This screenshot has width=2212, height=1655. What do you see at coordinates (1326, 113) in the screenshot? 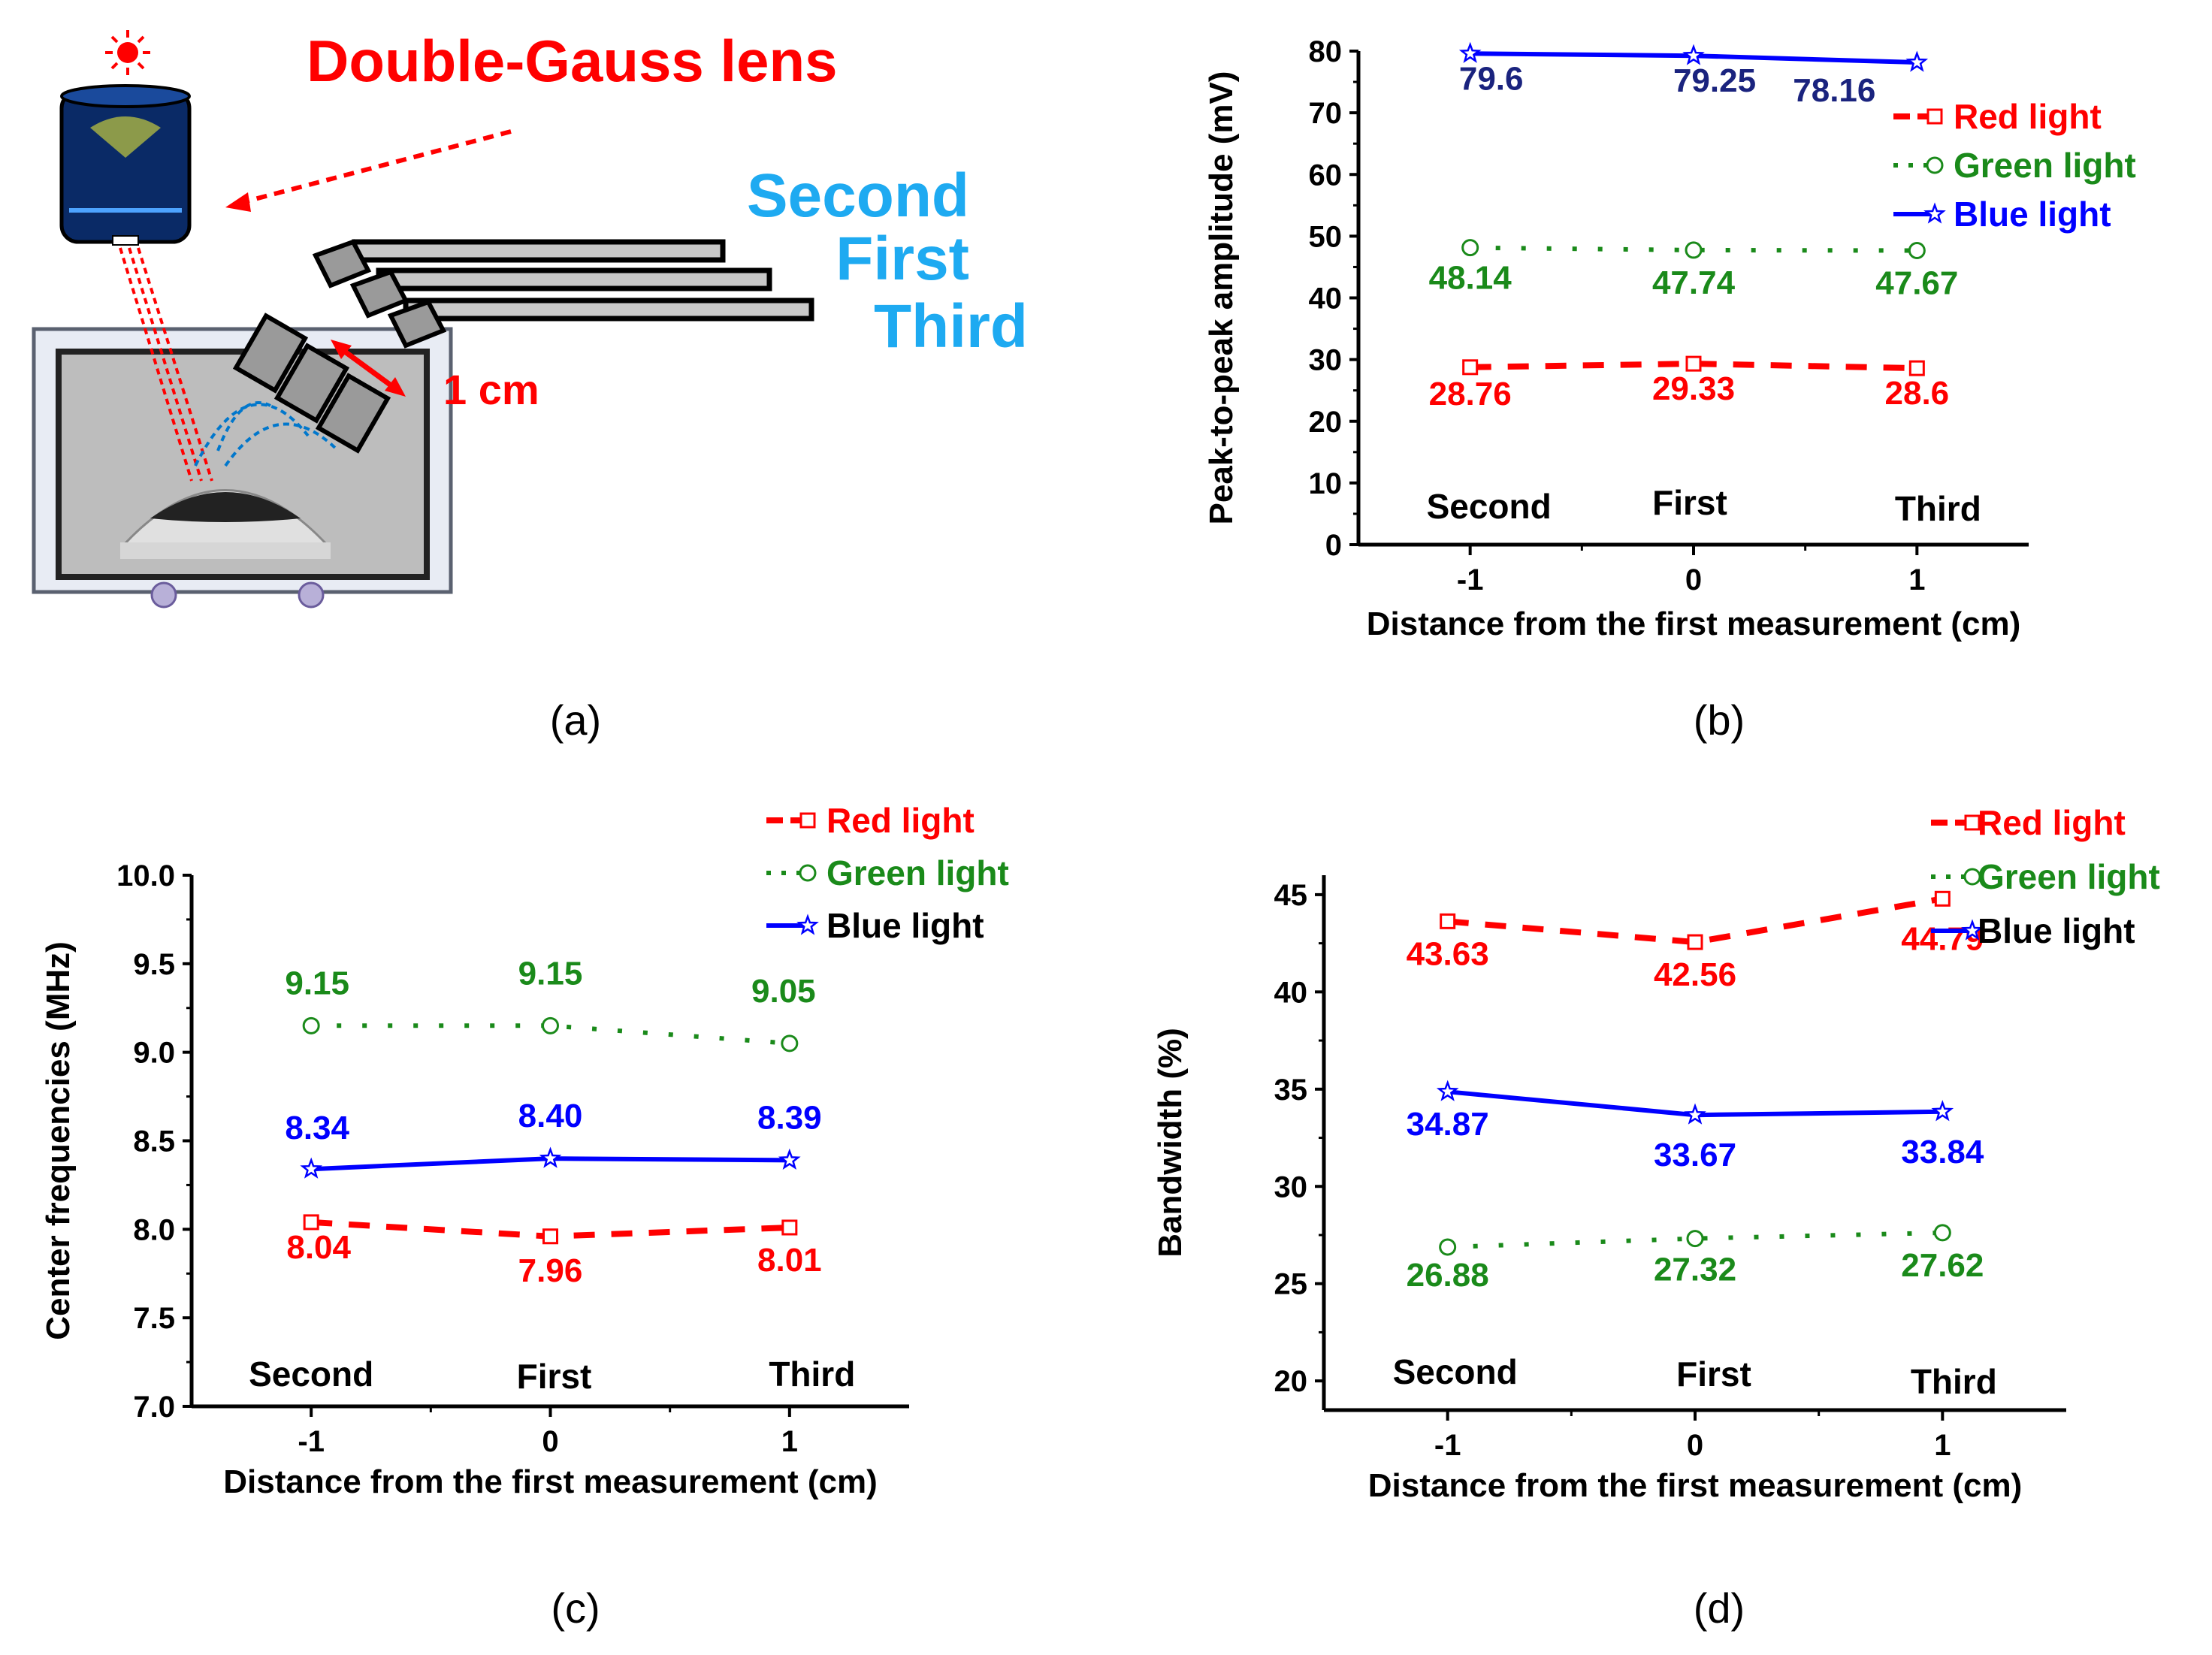
I see `y-tick-label: 70` at bounding box center [1326, 113].